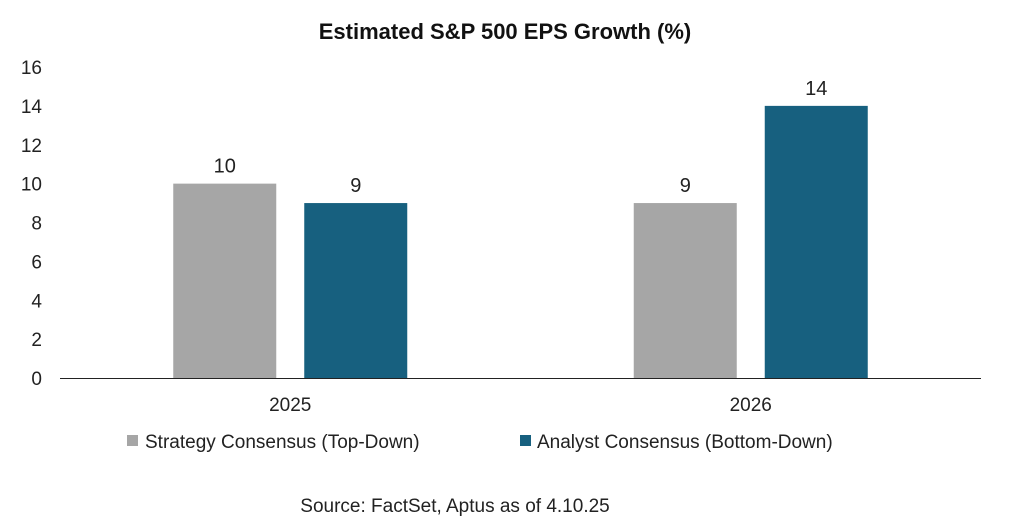  What do you see at coordinates (290, 405) in the screenshot?
I see `x-category-label: 2025` at bounding box center [290, 405].